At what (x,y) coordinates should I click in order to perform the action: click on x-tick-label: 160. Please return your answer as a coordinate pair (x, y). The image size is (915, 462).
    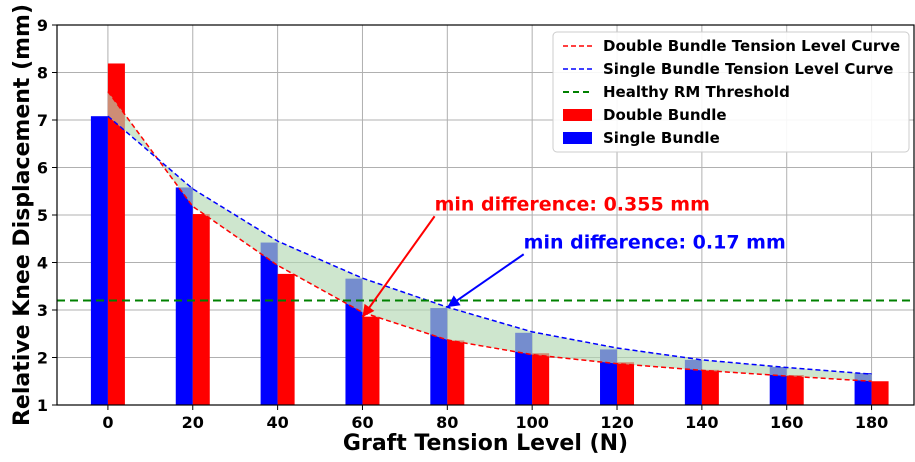
    Looking at the image, I should click on (786, 422).